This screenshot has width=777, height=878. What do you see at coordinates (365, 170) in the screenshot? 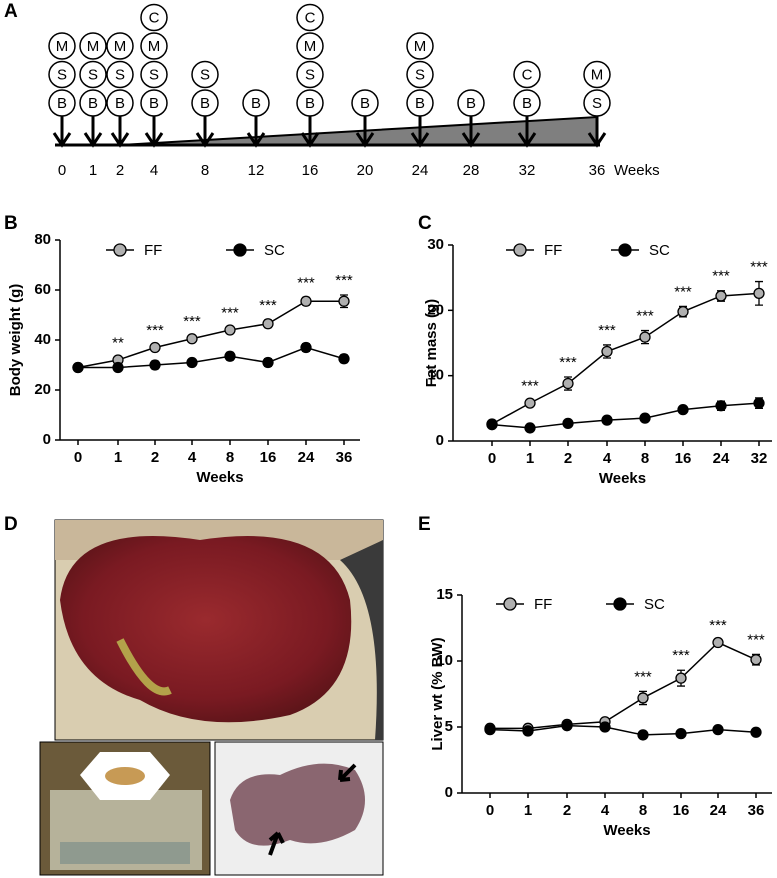
I see `week-label: 20` at bounding box center [365, 170].